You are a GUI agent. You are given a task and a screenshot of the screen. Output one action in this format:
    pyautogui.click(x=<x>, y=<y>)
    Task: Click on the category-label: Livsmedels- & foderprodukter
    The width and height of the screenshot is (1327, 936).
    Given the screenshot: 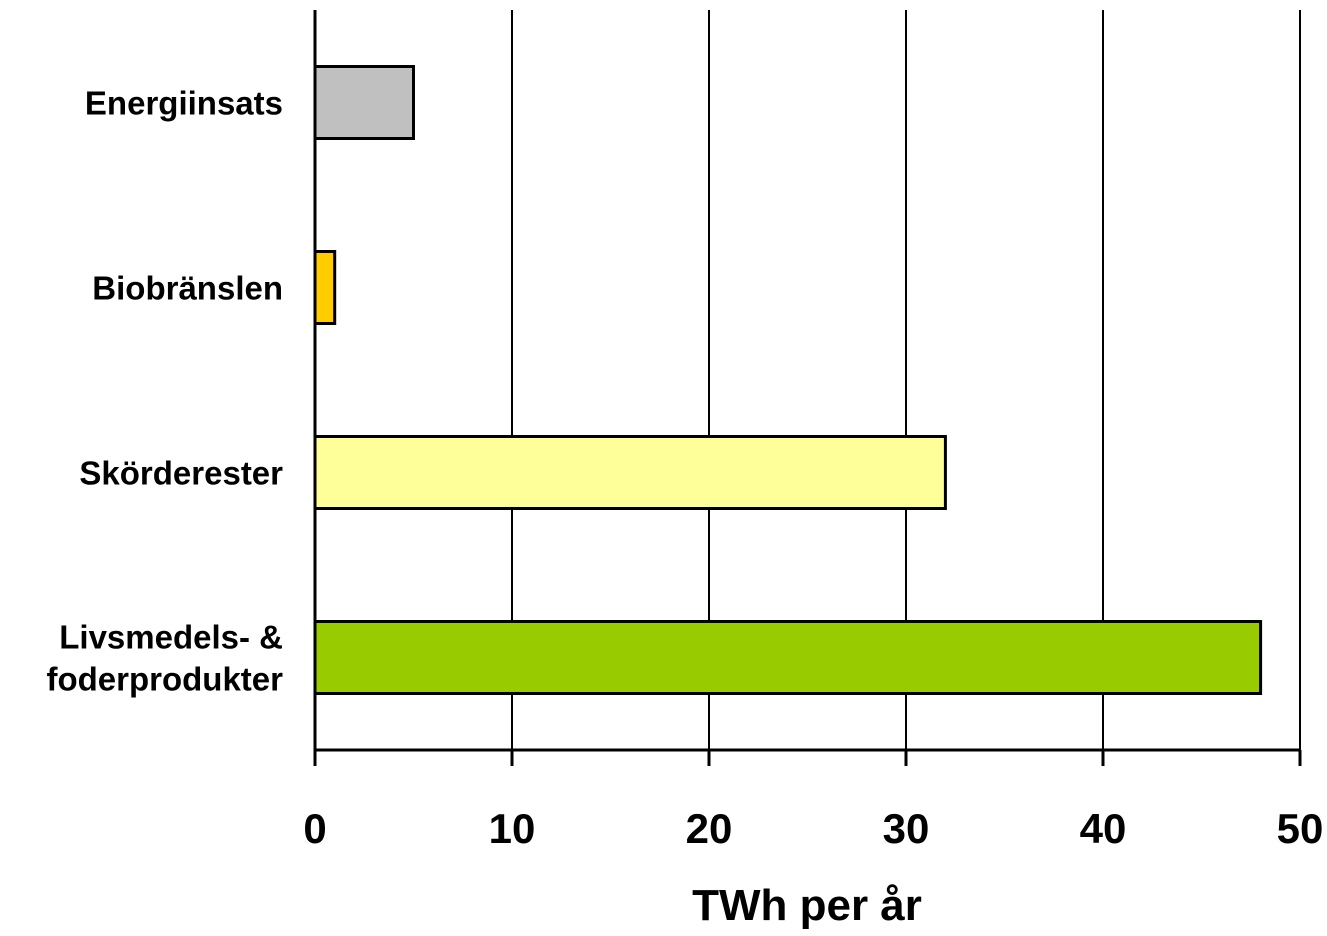 What is the action you would take?
    pyautogui.click(x=164, y=658)
    